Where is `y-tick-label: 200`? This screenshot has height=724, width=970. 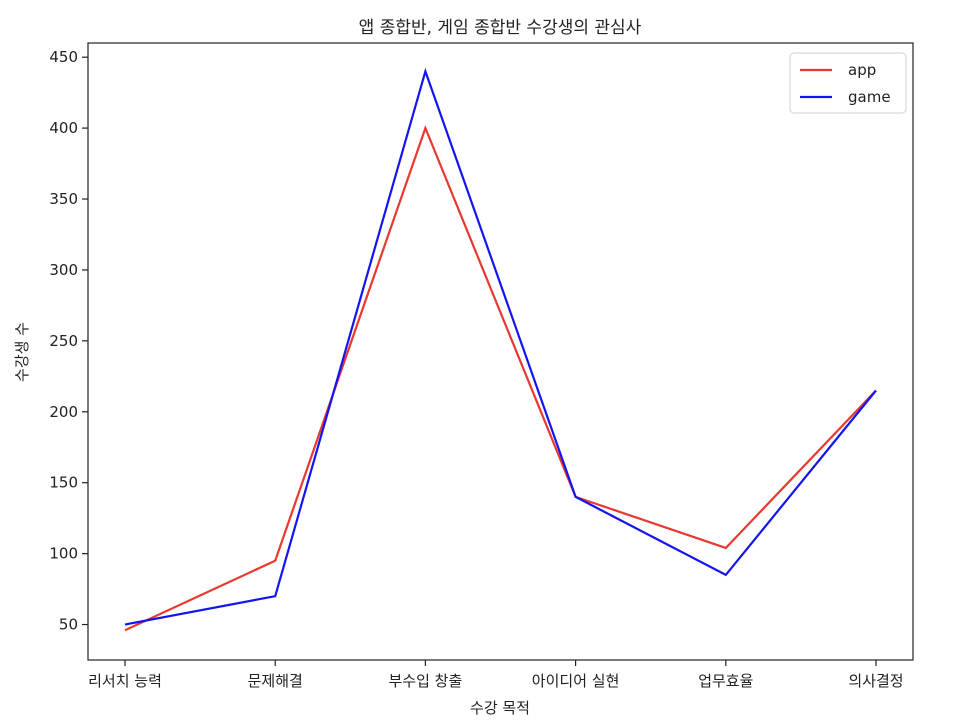
y-tick-label: 200 is located at coordinates (63, 412).